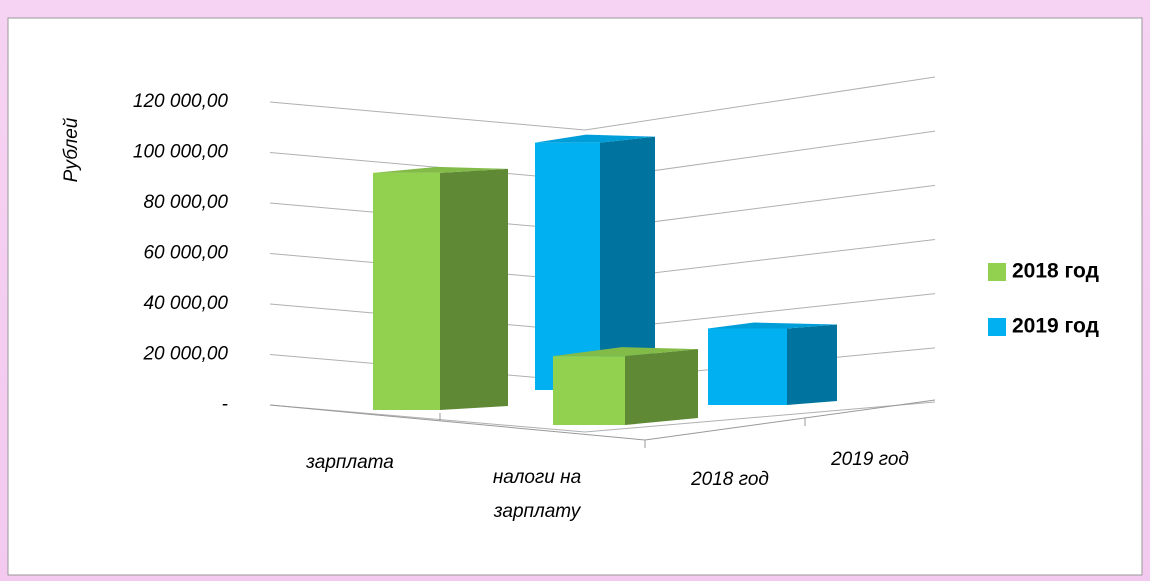  What do you see at coordinates (185, 354) in the screenshot?
I see `y-tick-label: 20 000,00` at bounding box center [185, 354].